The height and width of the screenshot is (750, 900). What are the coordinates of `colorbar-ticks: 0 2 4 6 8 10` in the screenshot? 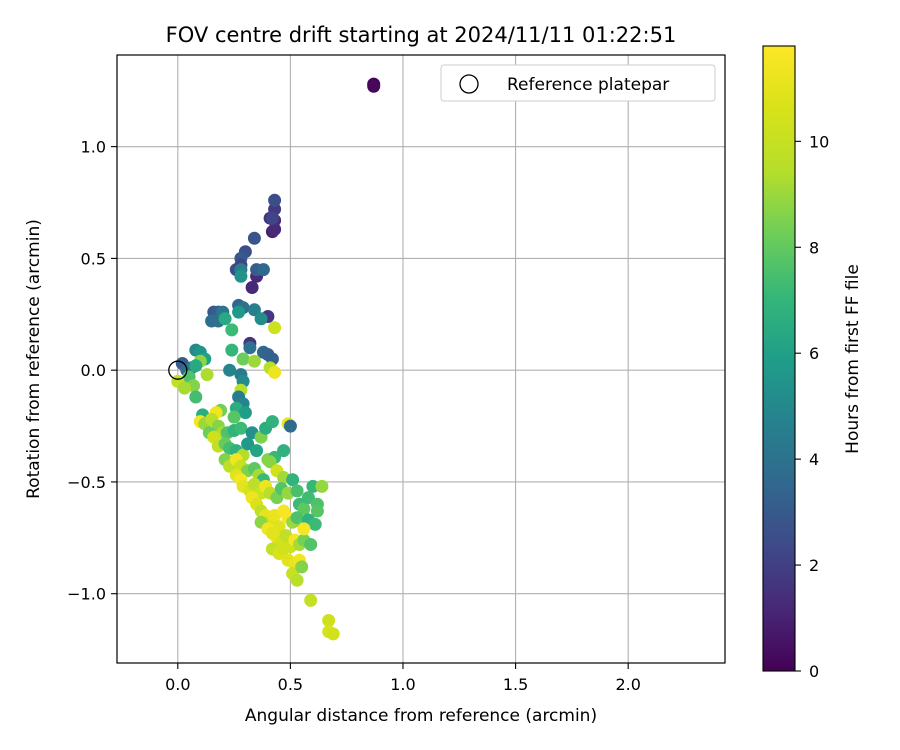 It's located at (812, 406).